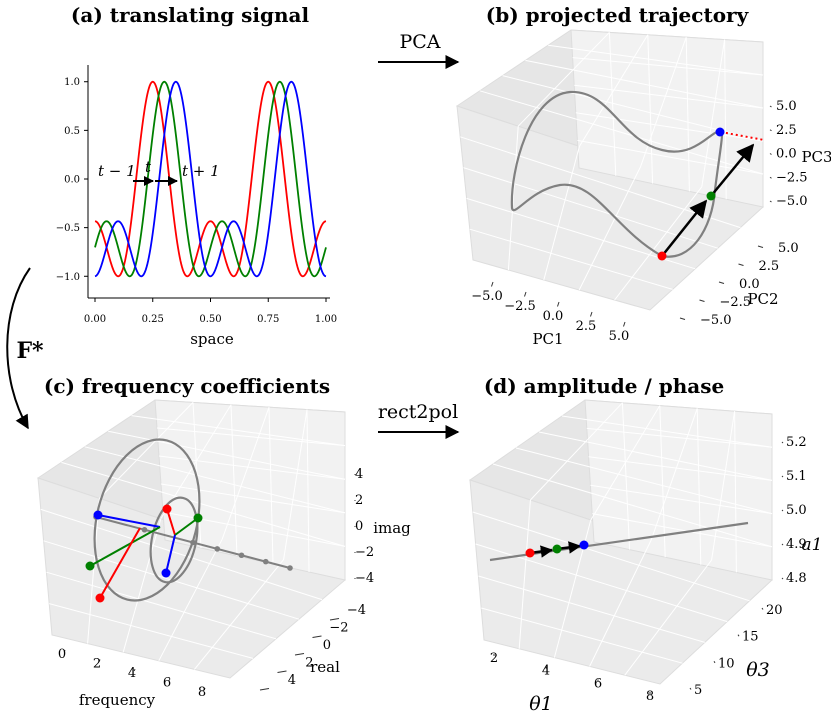  I want to click on panel-d-ticks: 2 4 6 8 20 15 10 5 5.2 5.1 5.0 4.9 4.8, so click(648, 569).